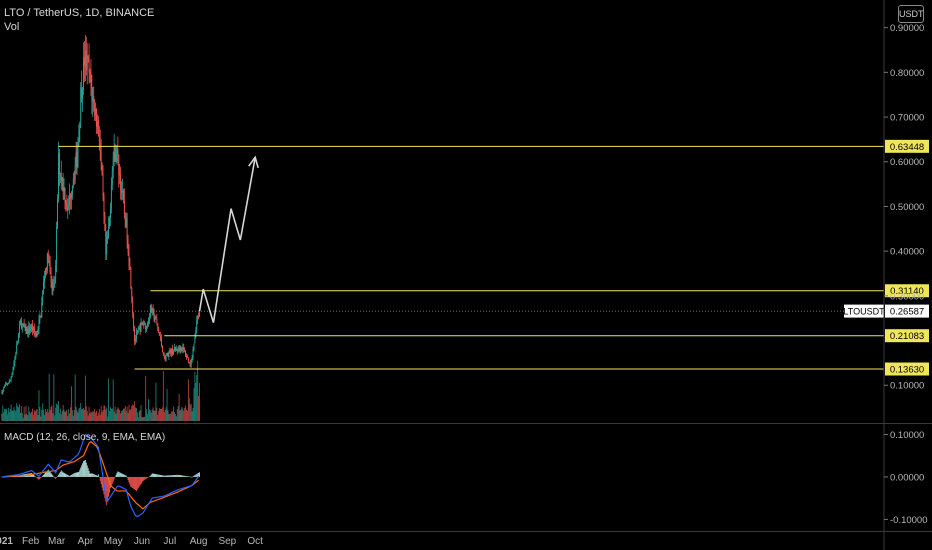  What do you see at coordinates (907, 312) in the screenshot?
I see `last-price-label: 0.26587` at bounding box center [907, 312].